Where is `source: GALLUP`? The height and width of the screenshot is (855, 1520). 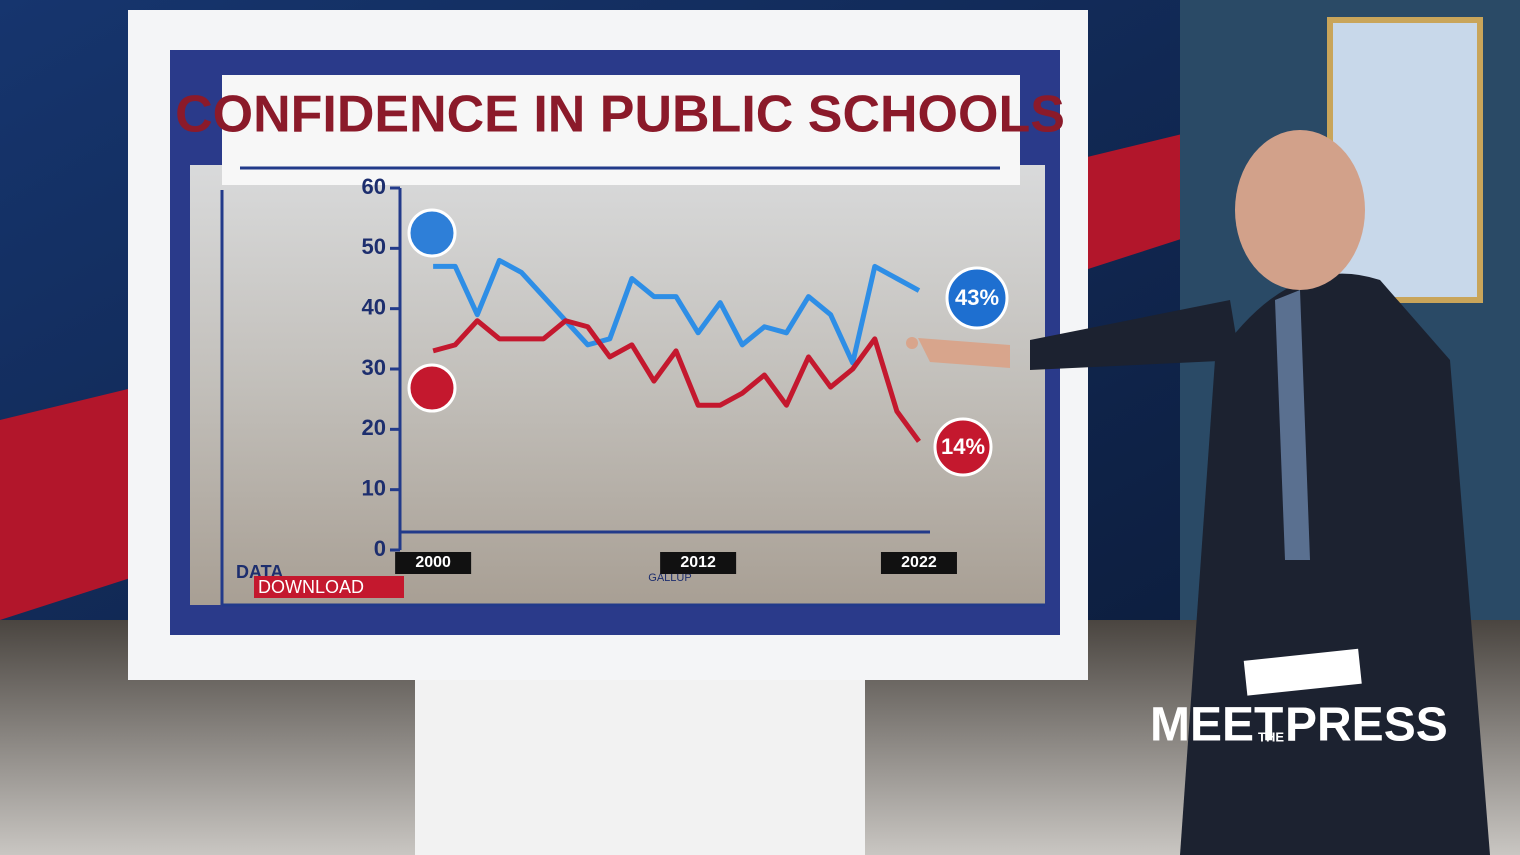
source: GALLUP is located at coordinates (669, 578).